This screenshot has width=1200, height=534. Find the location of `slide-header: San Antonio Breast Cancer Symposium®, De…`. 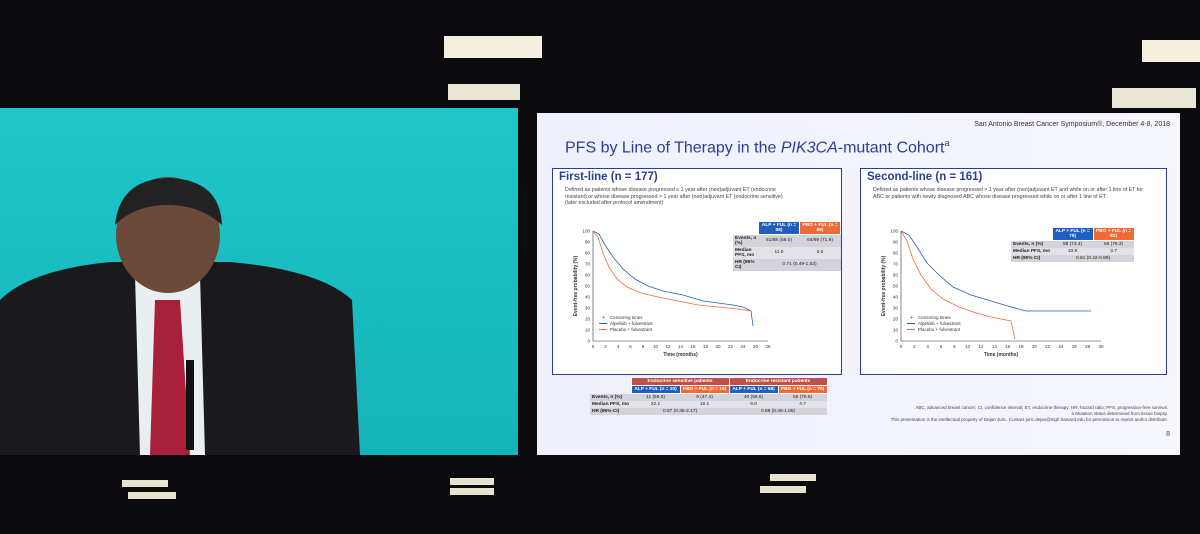

slide-header: San Antonio Breast Cancer Symposium®, De… is located at coordinates (1072, 124).